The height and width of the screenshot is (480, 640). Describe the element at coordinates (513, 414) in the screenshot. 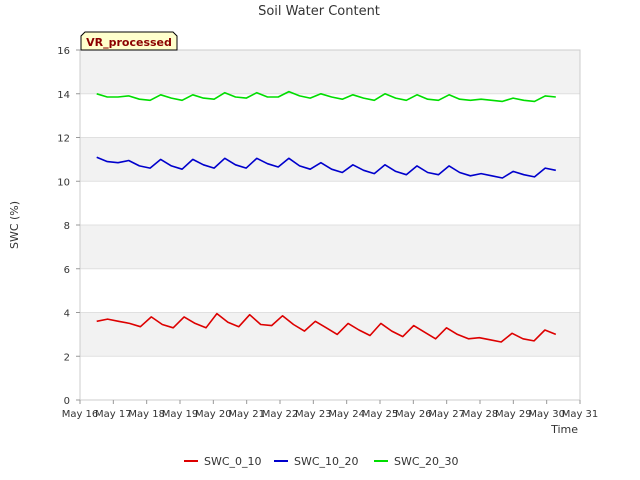

I see `x-tick-label: May 29` at that location.